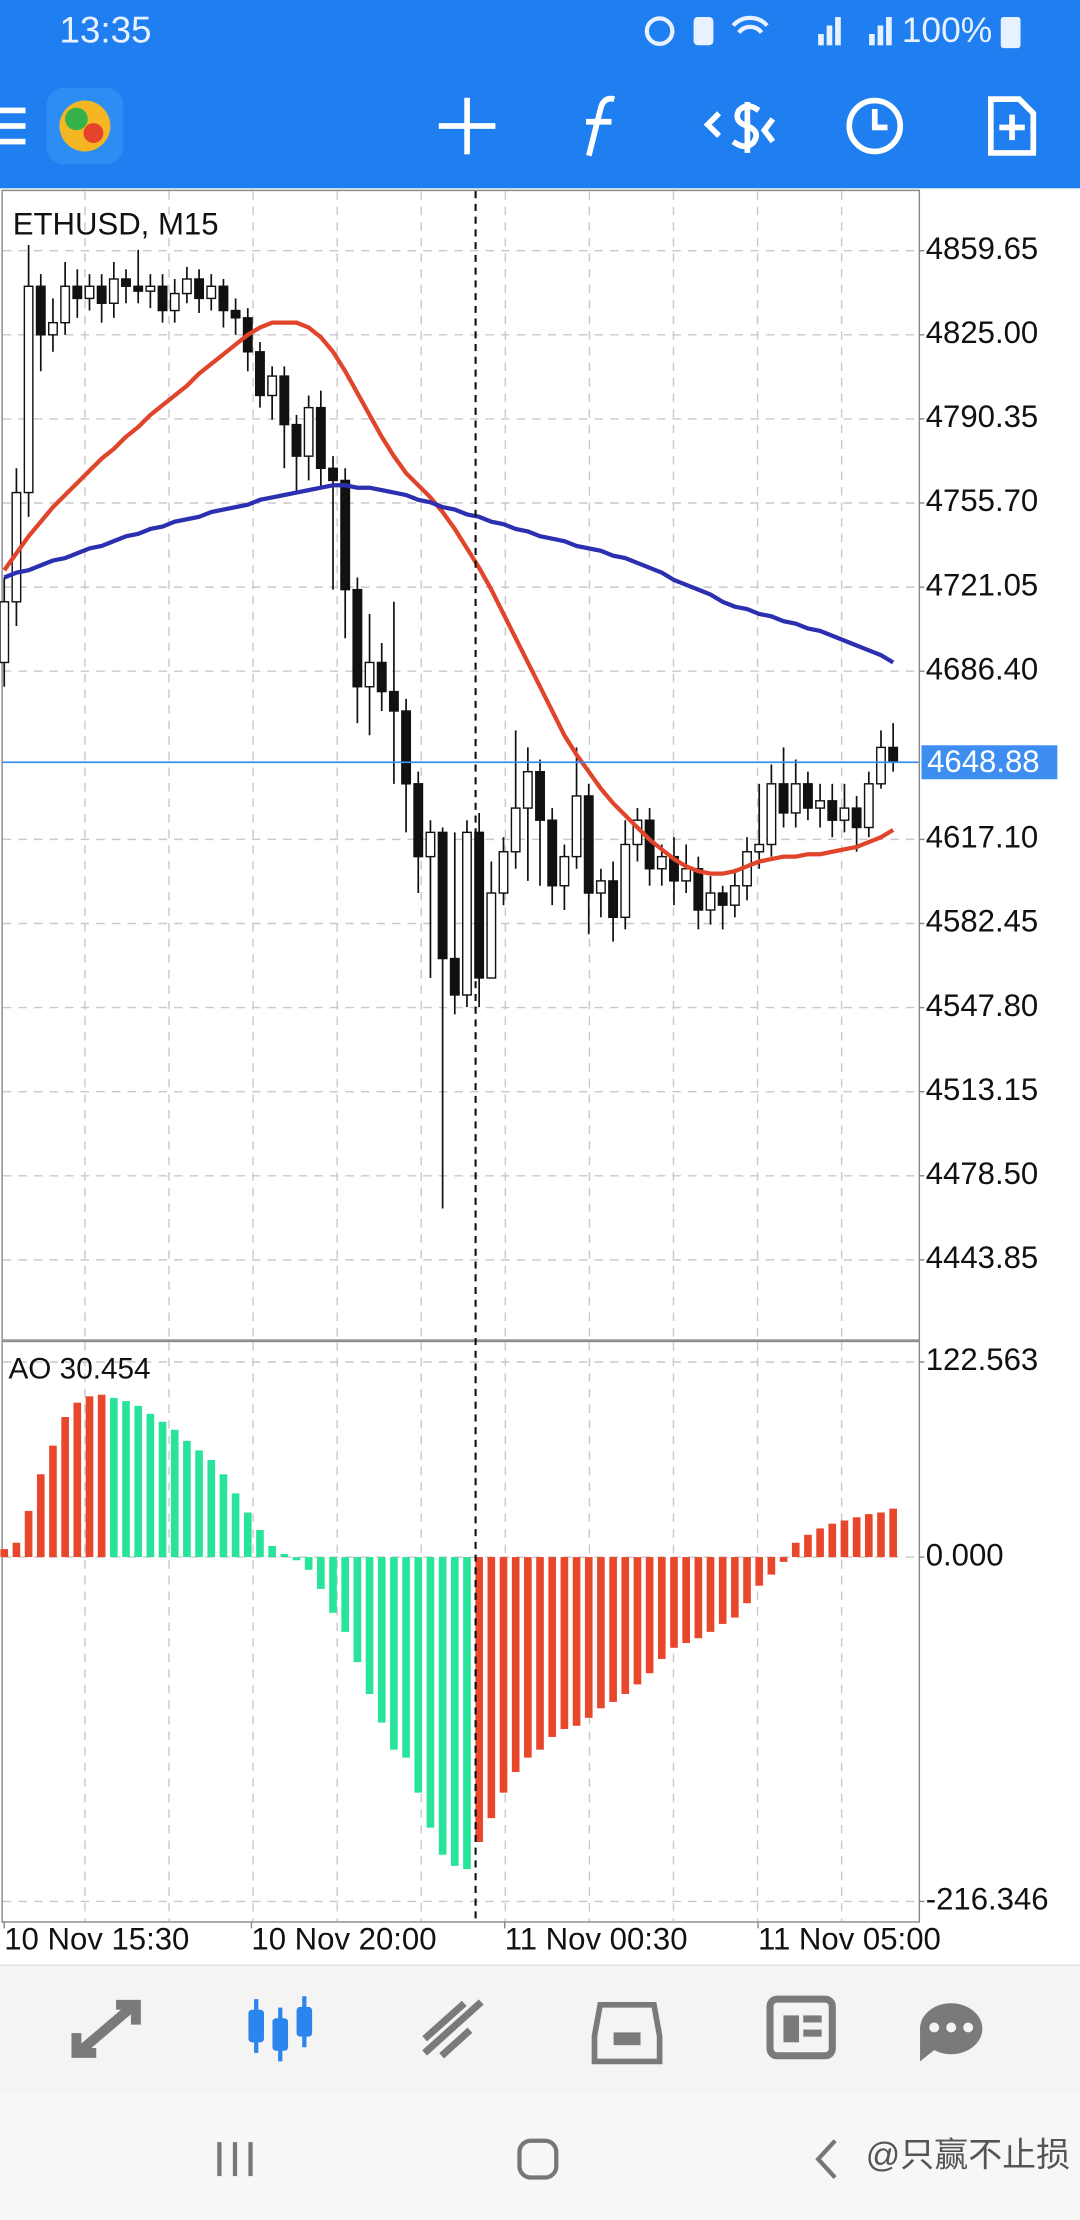 The image size is (1080, 2220). What do you see at coordinates (826, 2159) in the screenshot?
I see `back-button` at bounding box center [826, 2159].